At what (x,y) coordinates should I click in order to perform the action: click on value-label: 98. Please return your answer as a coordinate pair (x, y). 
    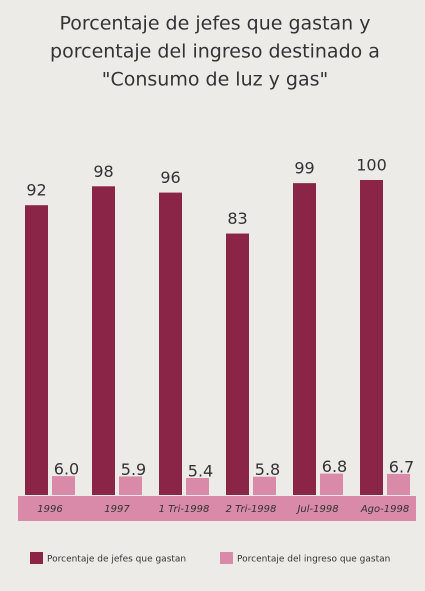
    Looking at the image, I should click on (103, 171).